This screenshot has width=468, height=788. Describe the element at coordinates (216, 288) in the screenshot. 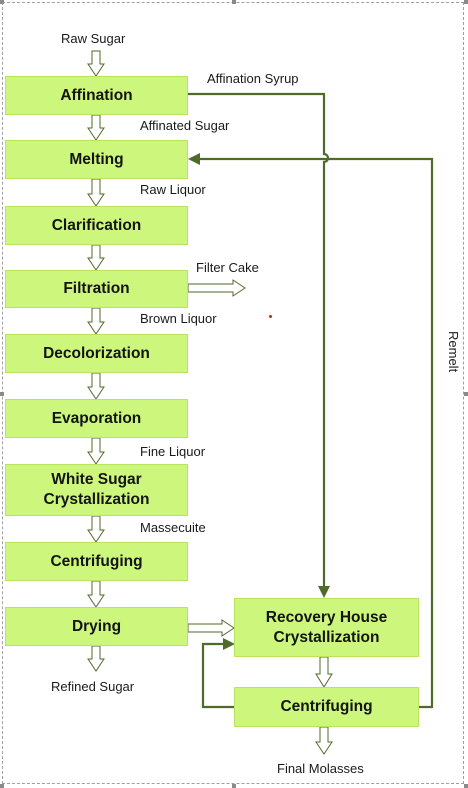

I see `arrow-filter-cake-out` at that location.